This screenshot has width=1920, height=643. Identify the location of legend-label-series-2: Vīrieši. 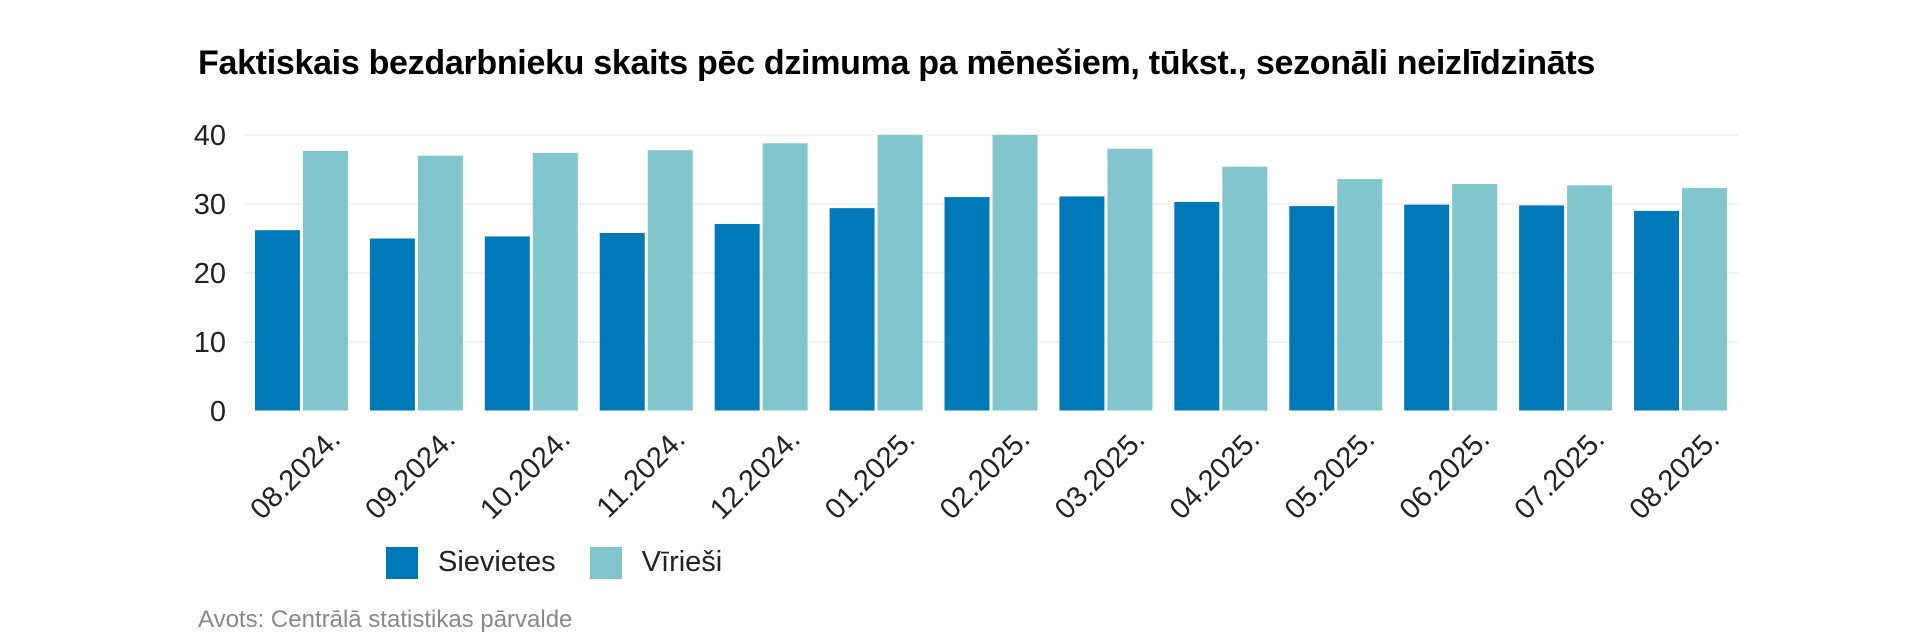
(682, 562).